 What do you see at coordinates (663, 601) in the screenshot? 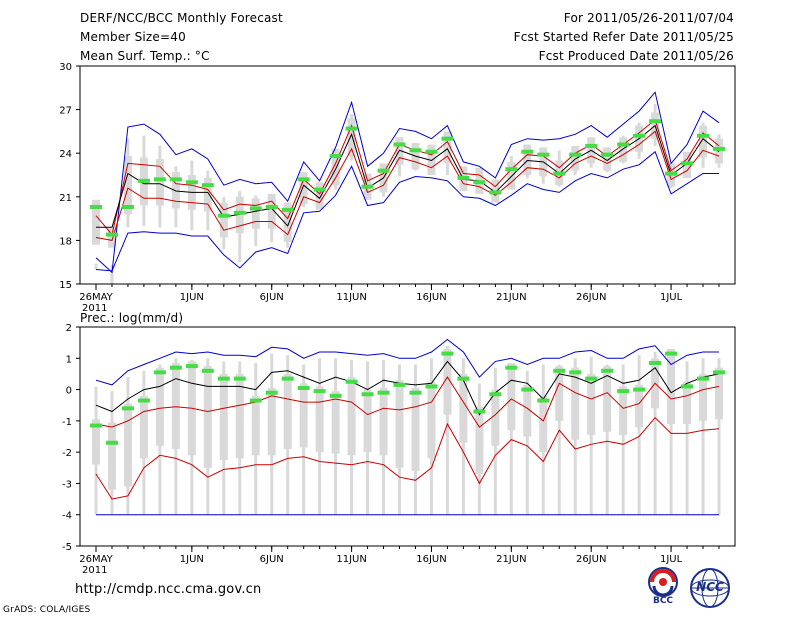
I see `bcc-logo-text: BCC` at bounding box center [663, 601].